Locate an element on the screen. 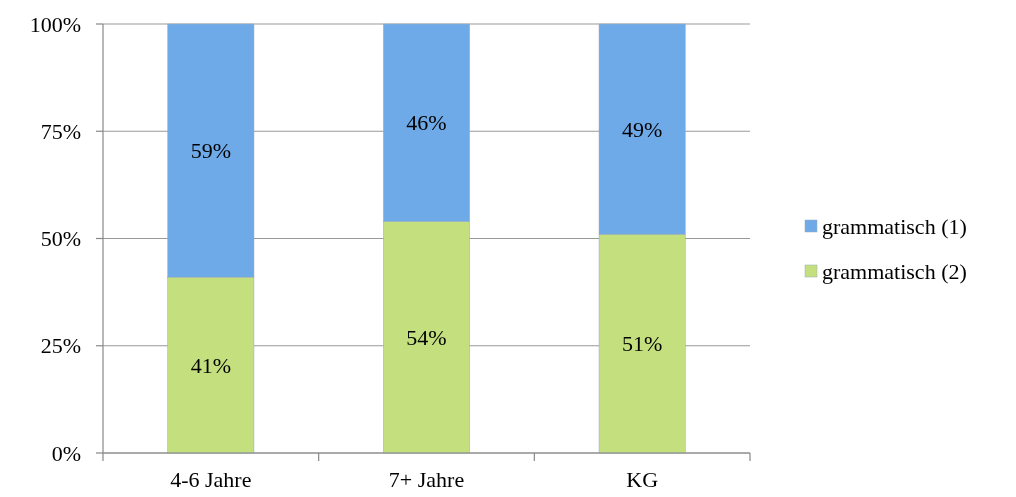 The height and width of the screenshot is (497, 1016). x-tick-label: 7+ Jahre is located at coordinates (426, 479).